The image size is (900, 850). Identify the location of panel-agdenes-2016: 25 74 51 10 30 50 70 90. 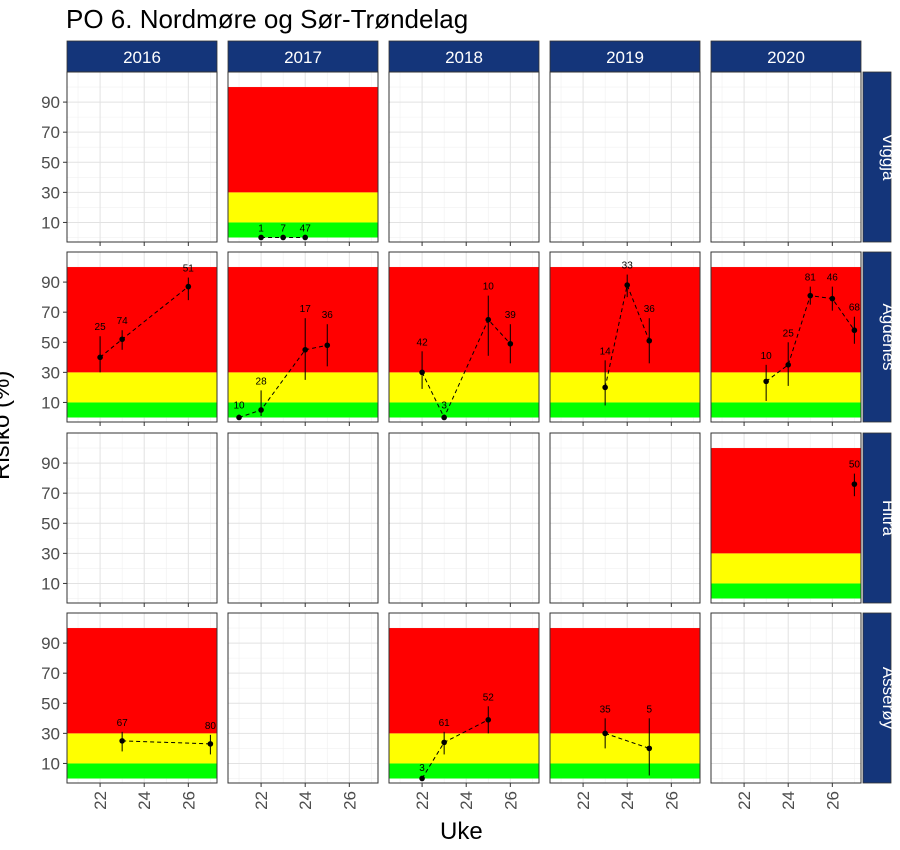
(129, 338).